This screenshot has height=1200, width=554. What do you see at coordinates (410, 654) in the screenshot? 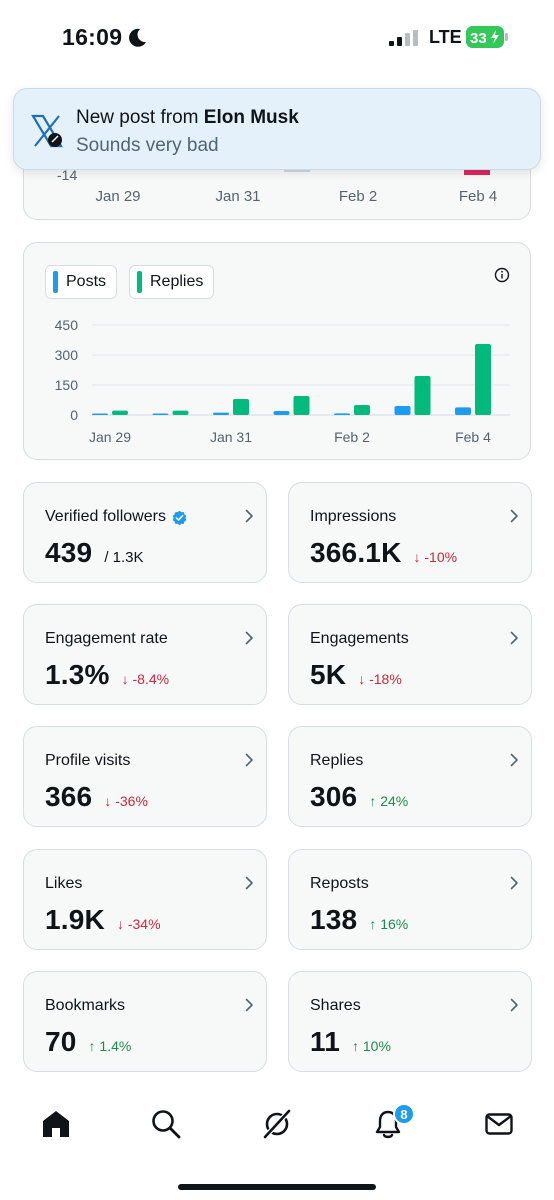
I see `metric-card: Engagements 5K ↓ -18%` at bounding box center [410, 654].